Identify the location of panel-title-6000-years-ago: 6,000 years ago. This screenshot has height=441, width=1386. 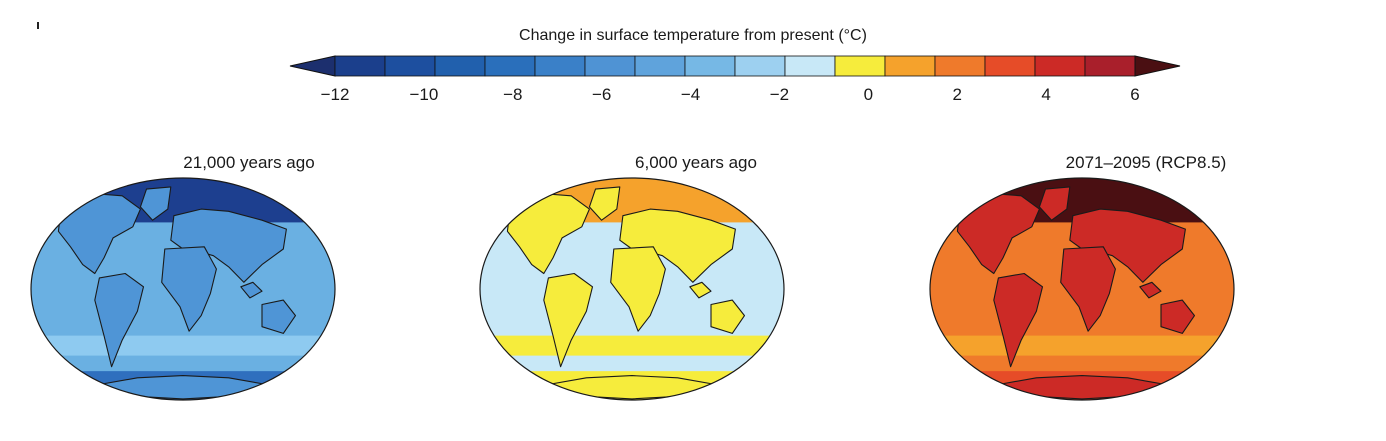
(696, 162).